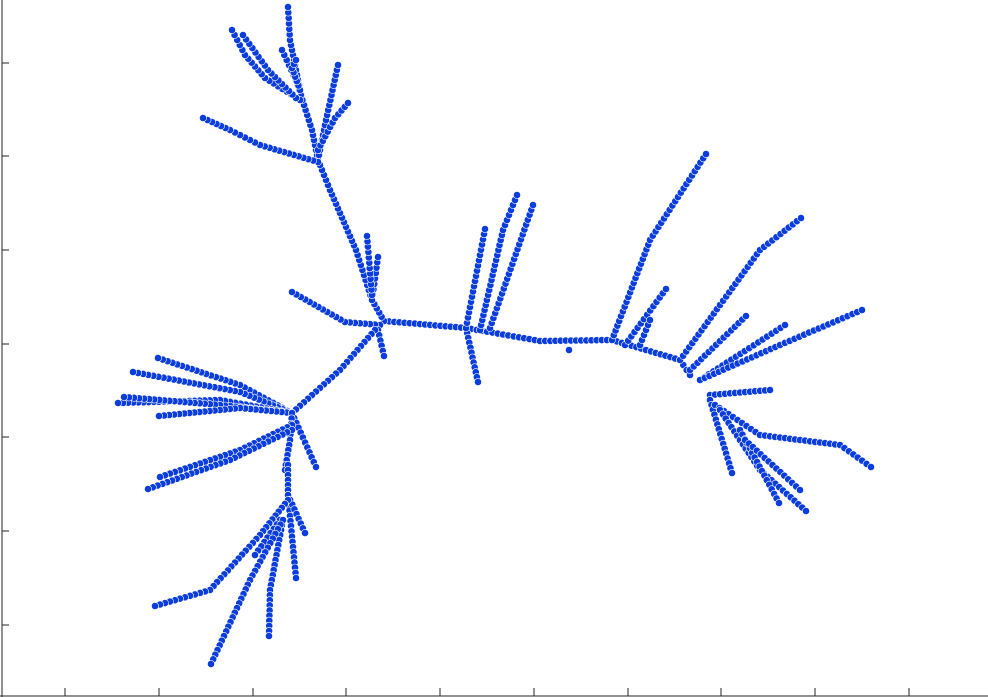 This screenshot has height=697, width=988. What do you see at coordinates (487, 692) in the screenshot?
I see `x-axis-ticks` at bounding box center [487, 692].